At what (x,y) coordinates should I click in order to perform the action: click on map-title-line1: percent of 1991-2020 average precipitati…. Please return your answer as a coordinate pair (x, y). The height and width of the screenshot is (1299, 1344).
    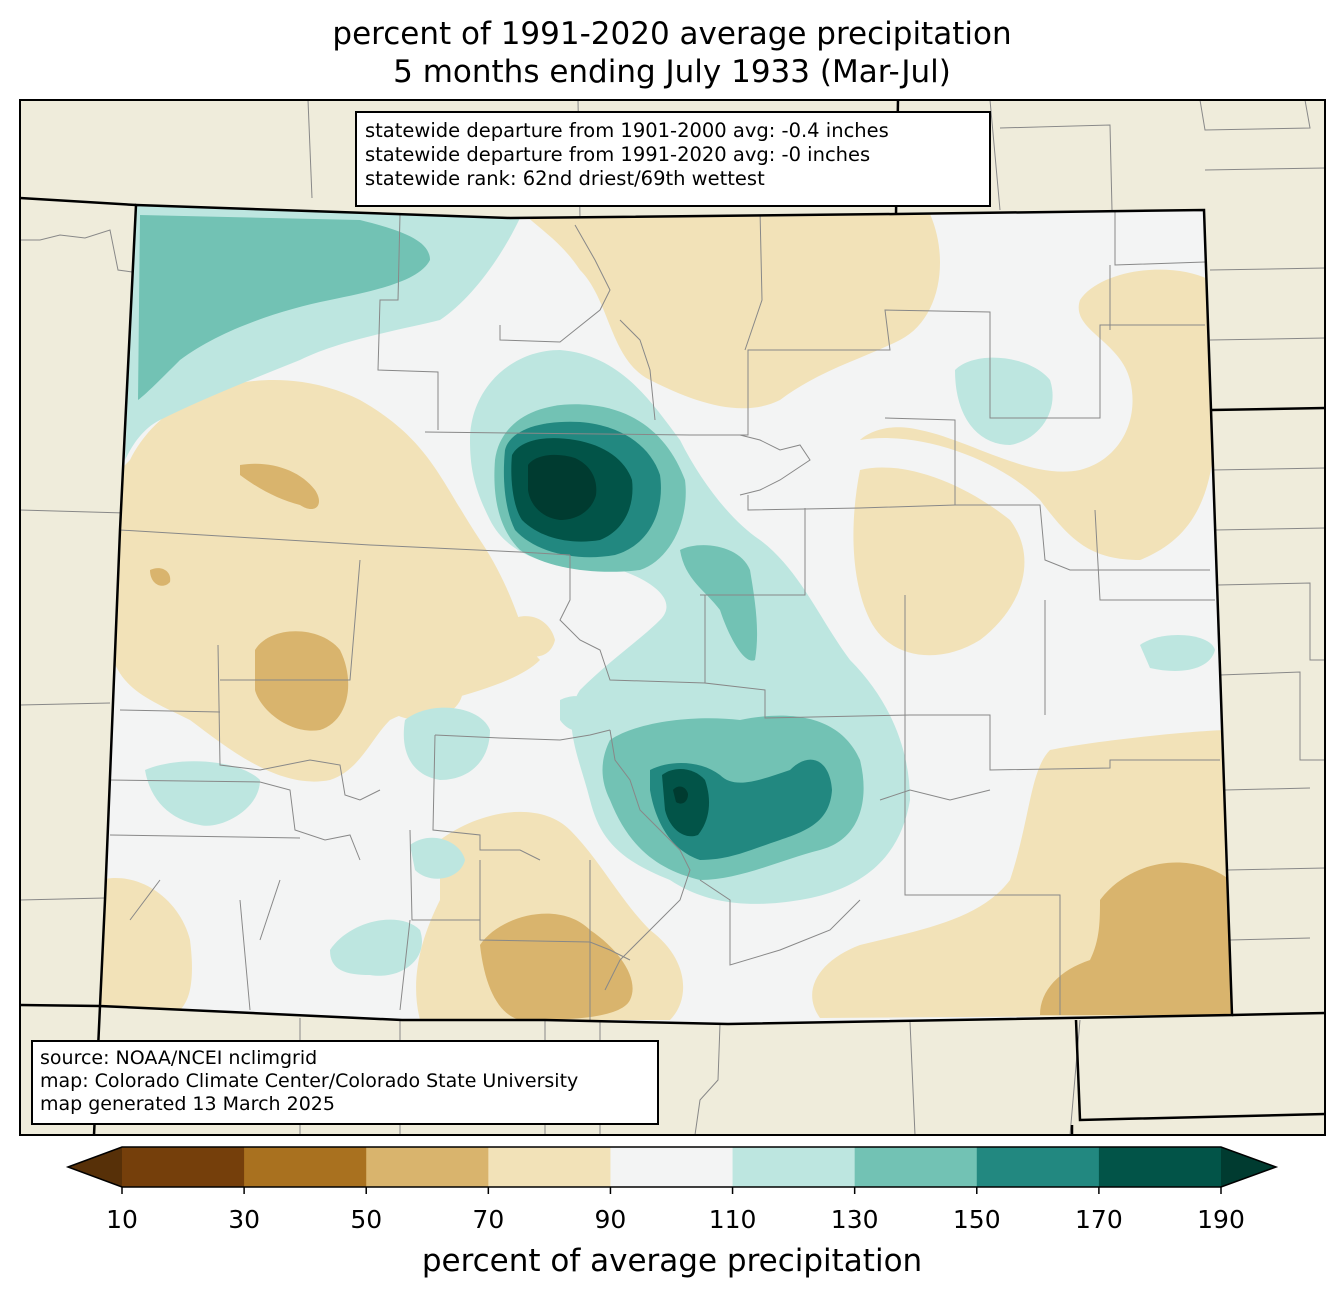
    Looking at the image, I should click on (672, 34).